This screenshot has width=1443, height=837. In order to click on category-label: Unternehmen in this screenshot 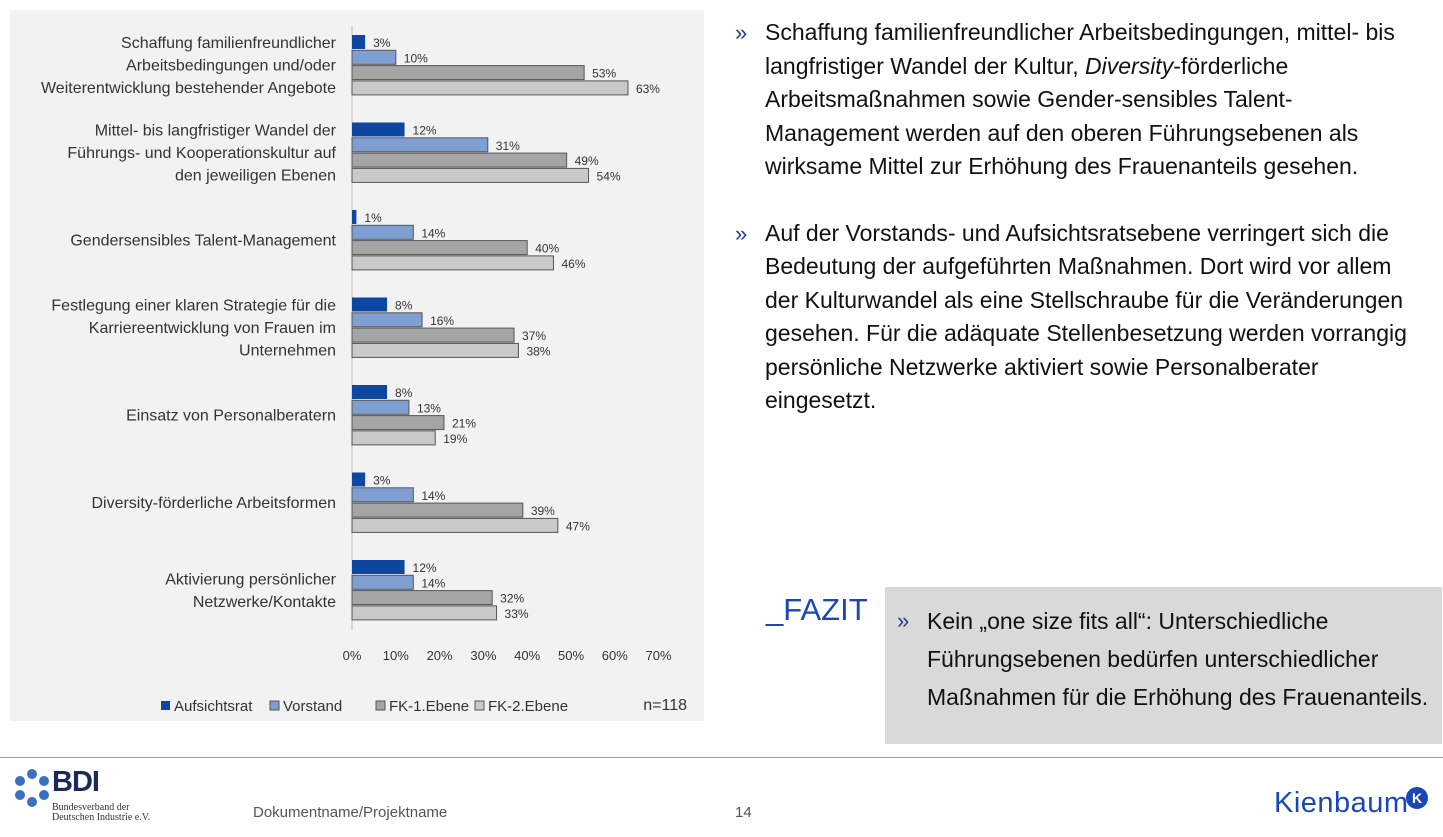, I will do `click(287, 351)`.